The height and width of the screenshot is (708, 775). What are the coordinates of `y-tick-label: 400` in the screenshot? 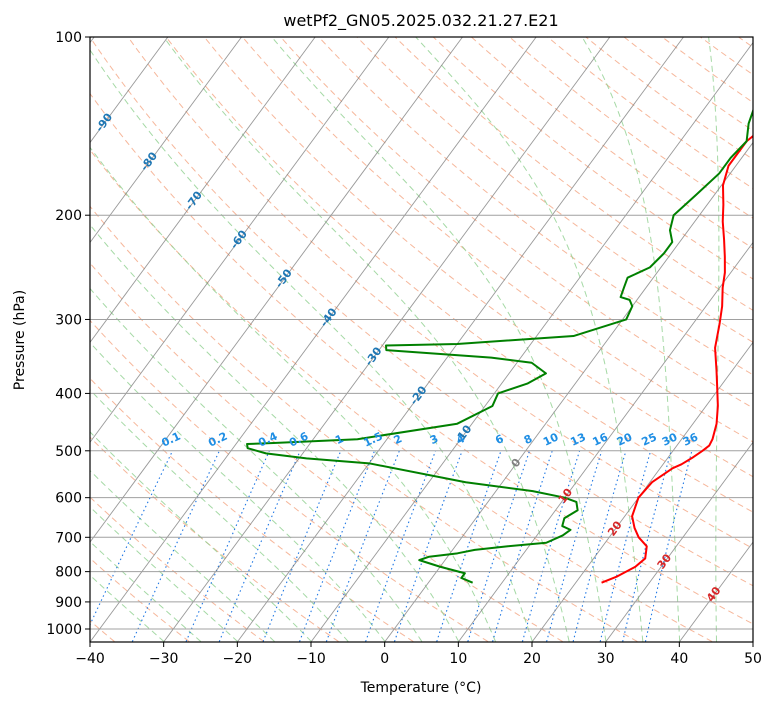 It's located at (68, 394).